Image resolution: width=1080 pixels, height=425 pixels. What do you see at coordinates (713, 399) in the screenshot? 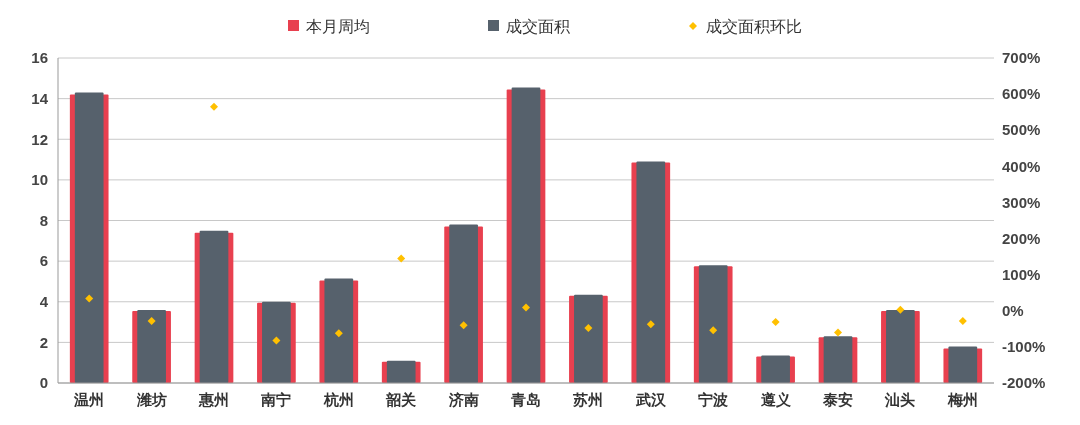
I see `x-tick-label: 宁波` at bounding box center [713, 399].